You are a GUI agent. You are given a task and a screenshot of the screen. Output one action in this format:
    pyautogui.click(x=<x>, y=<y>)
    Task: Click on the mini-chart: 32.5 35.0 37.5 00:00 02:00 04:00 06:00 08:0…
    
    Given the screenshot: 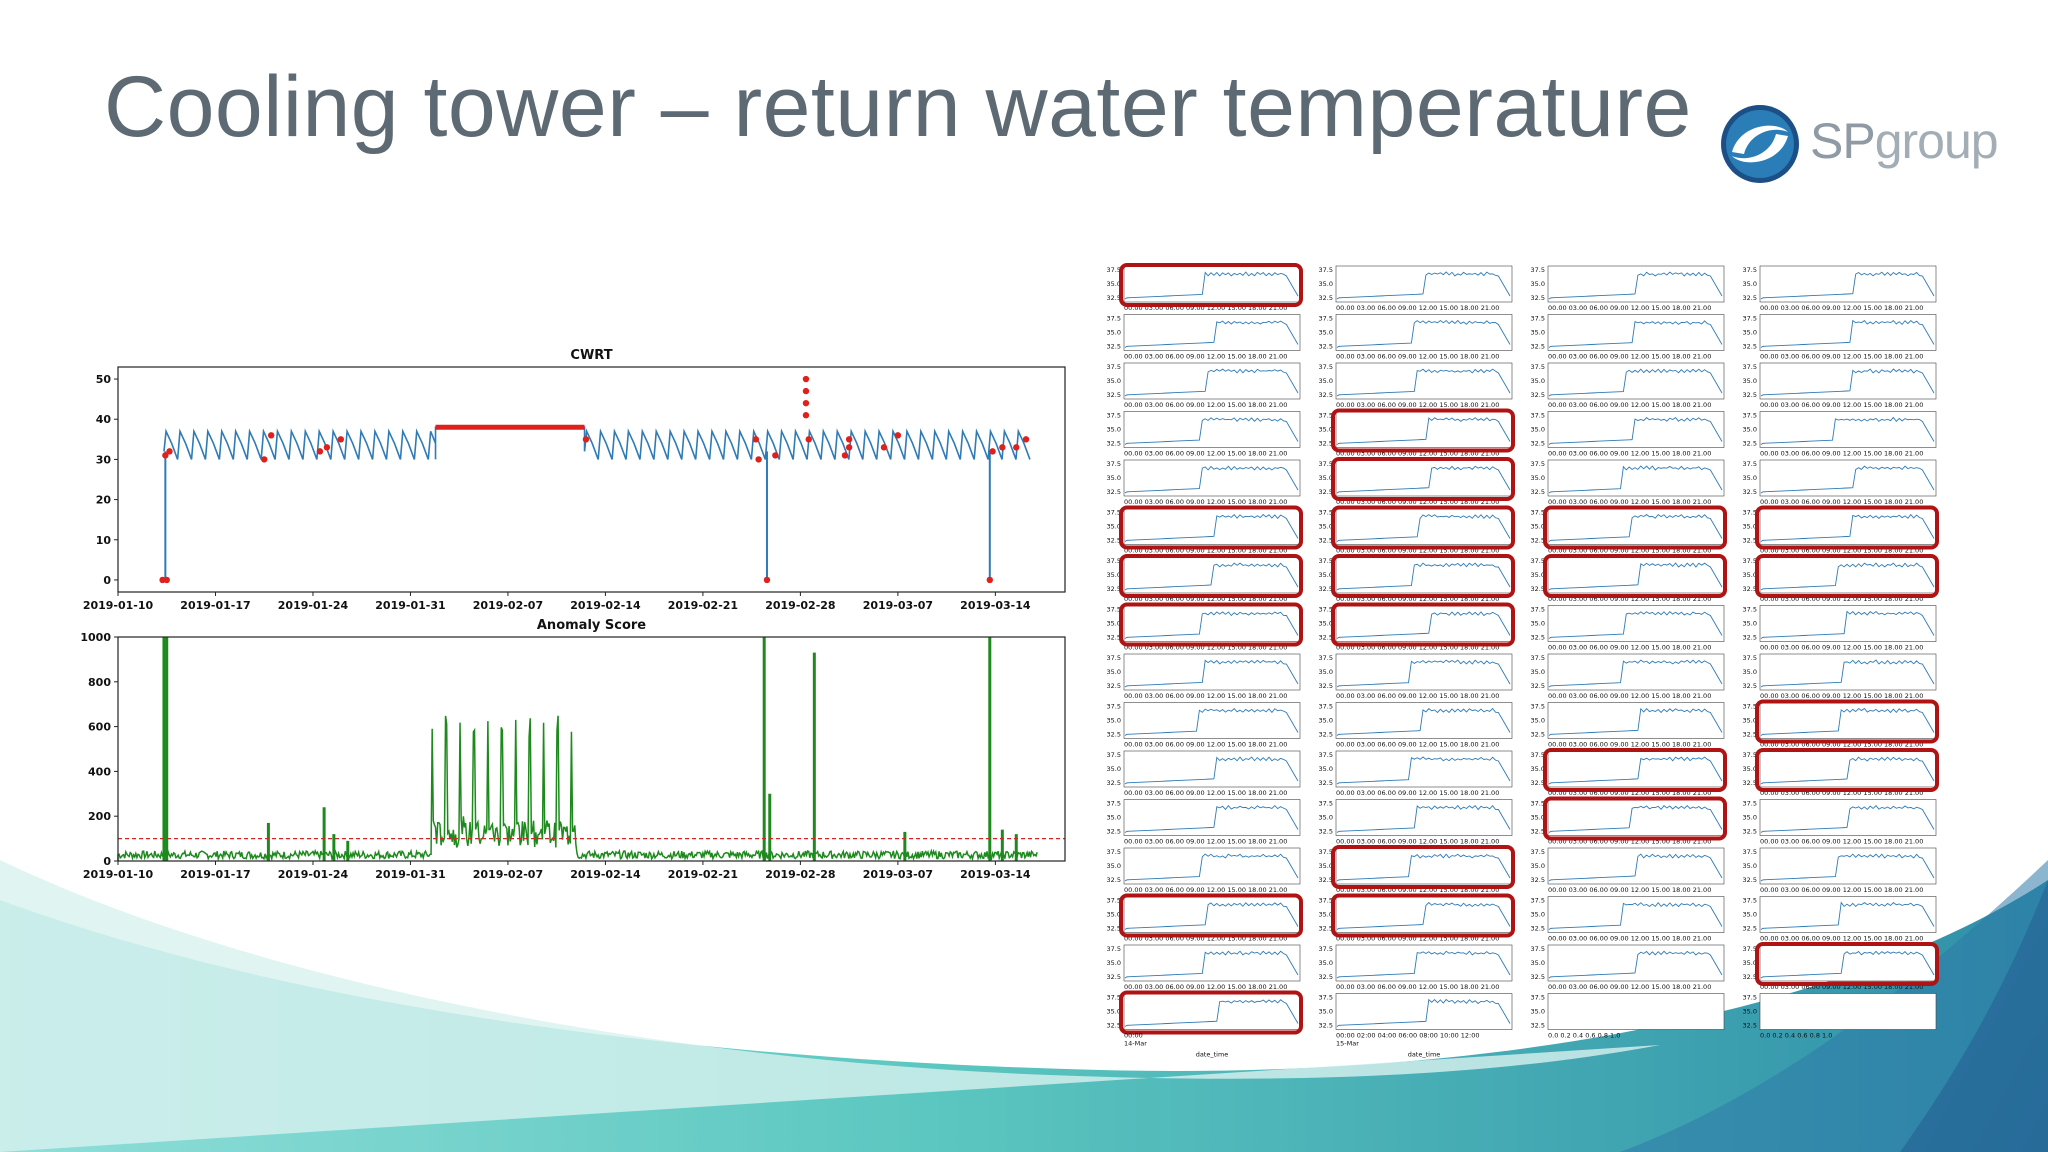 What is the action you would take?
    pyautogui.click(x=1416, y=1026)
    